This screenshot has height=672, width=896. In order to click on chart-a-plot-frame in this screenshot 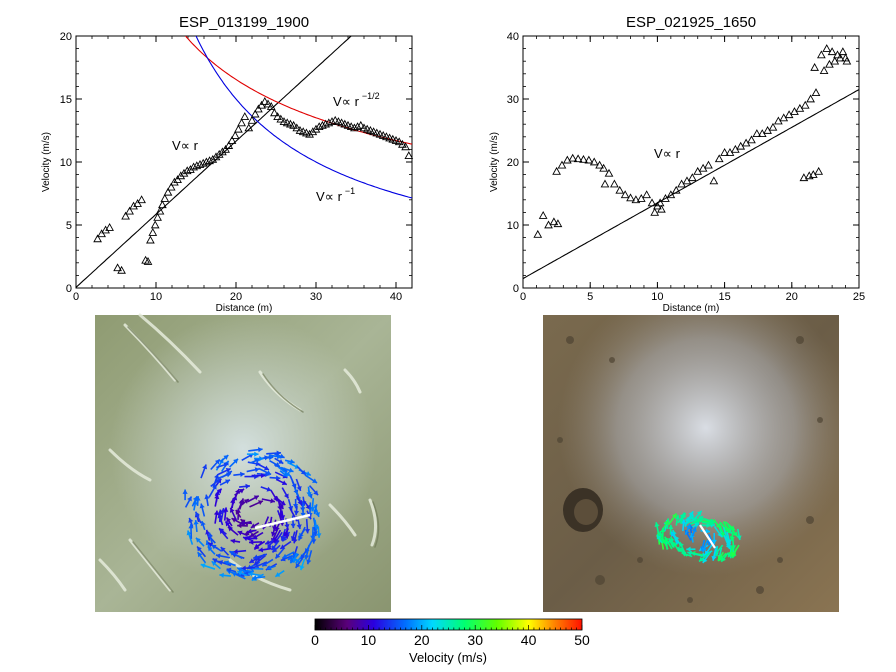, I will do `click(244, 162)`.